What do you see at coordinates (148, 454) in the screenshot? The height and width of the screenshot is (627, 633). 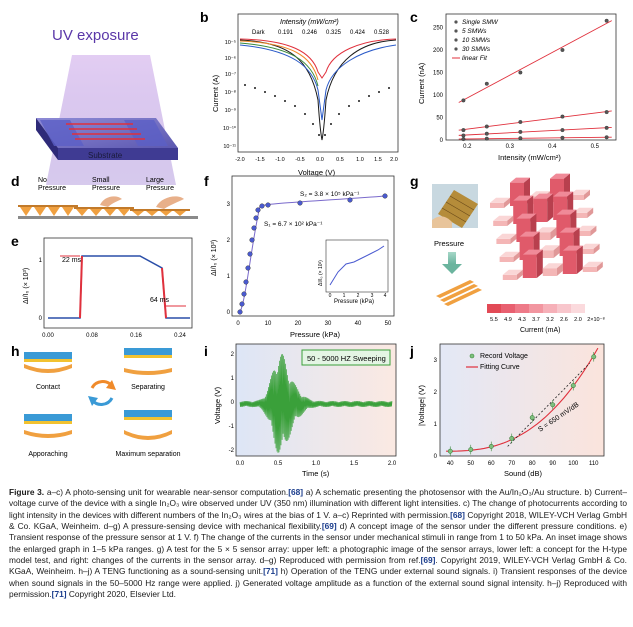 I see `h-label-max-separation: Maximum separation` at bounding box center [148, 454].